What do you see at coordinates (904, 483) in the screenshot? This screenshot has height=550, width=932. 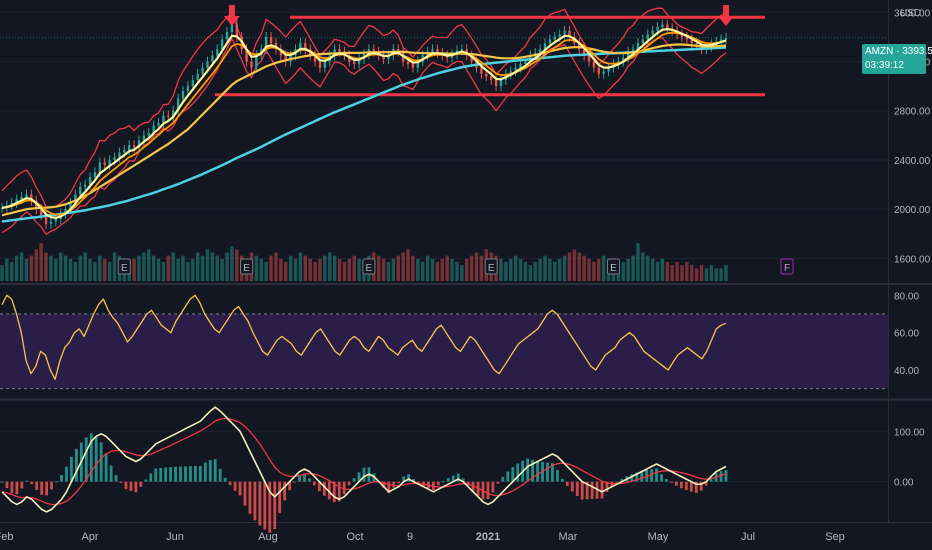 I see `macd-tick-label: 0.00` at bounding box center [904, 483].